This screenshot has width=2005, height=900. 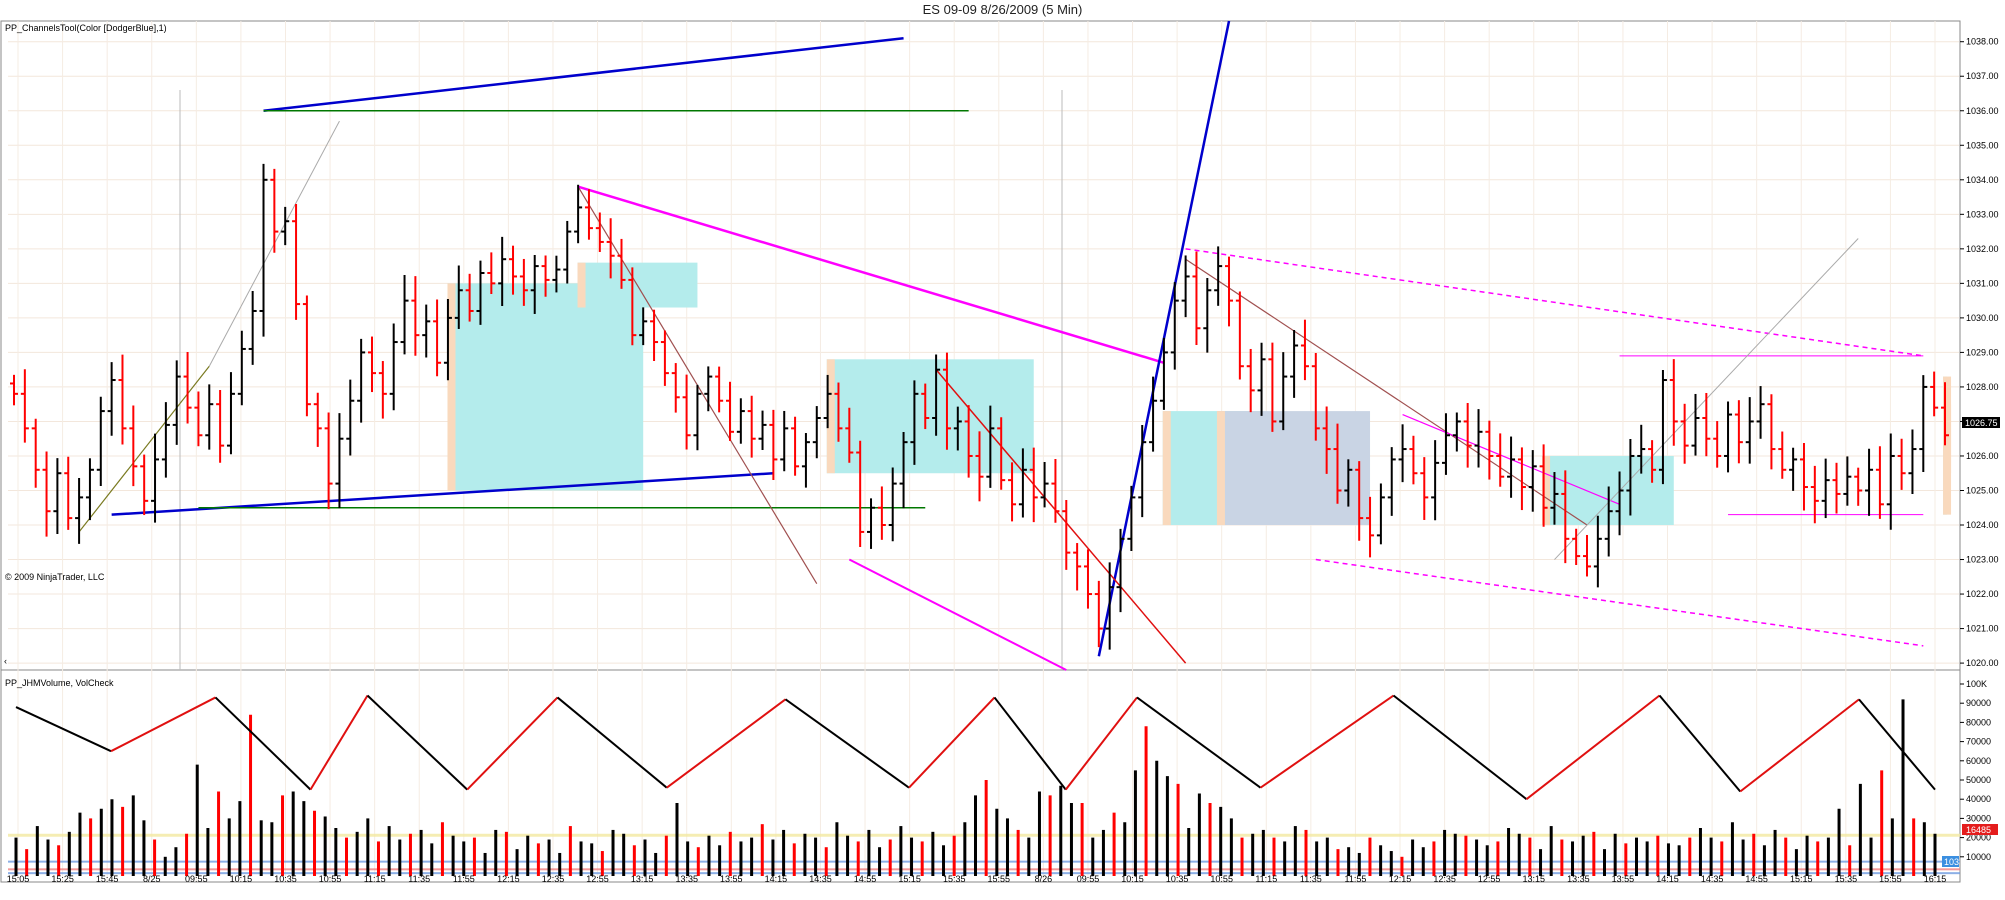 I want to click on time-tick-label: 16:15, so click(x=1935, y=879).